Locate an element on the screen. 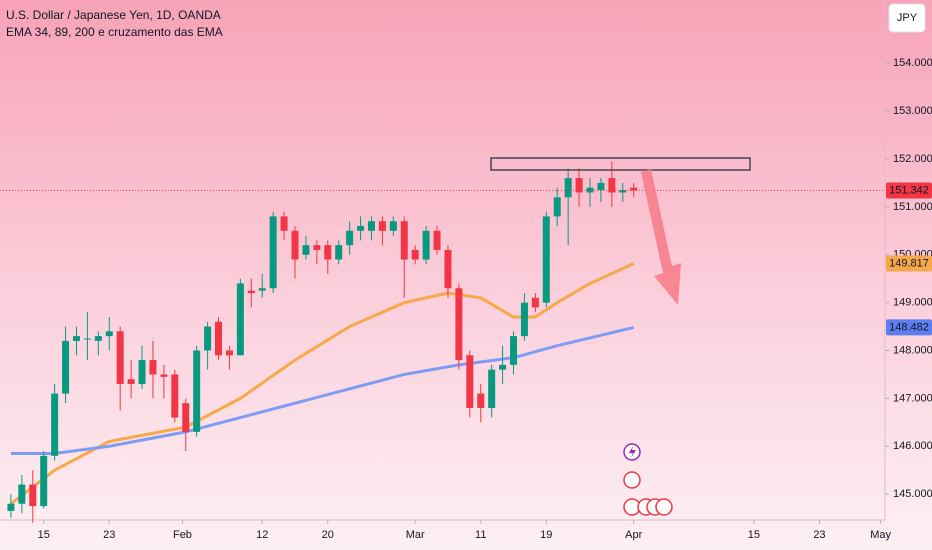 This screenshot has width=932, height=550. chart-subtitle: EMA 34, 89, 200 e cruzamento das EMA is located at coordinates (114, 32).